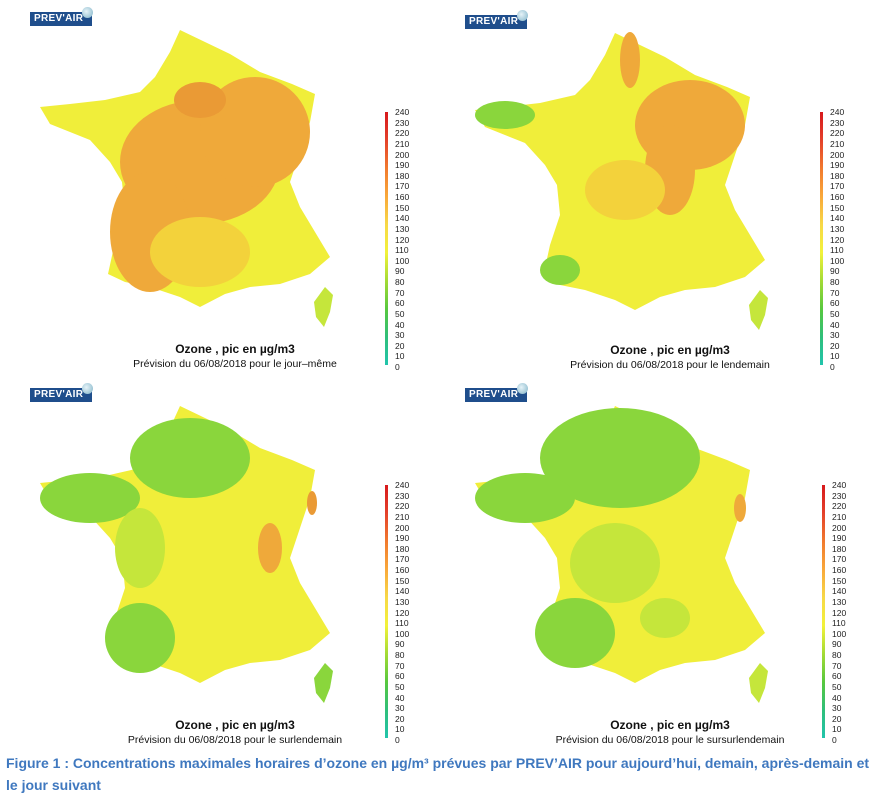  What do you see at coordinates (400, 271) in the screenshot?
I see `colorbar-tick: 90` at bounding box center [400, 271].